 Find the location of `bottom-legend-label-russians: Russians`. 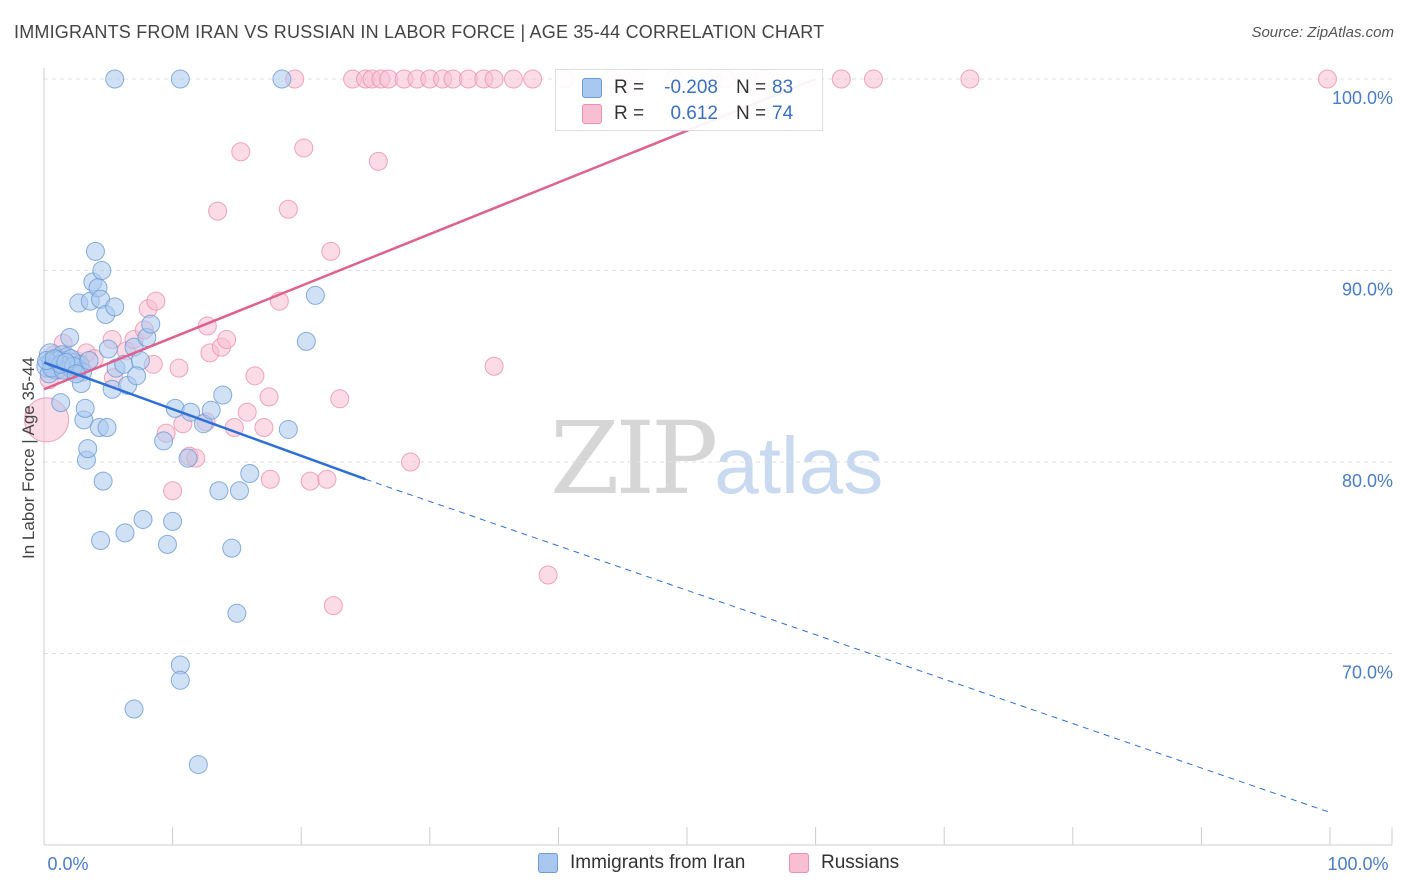

bottom-legend-label-russians: Russians is located at coordinates (860, 862).